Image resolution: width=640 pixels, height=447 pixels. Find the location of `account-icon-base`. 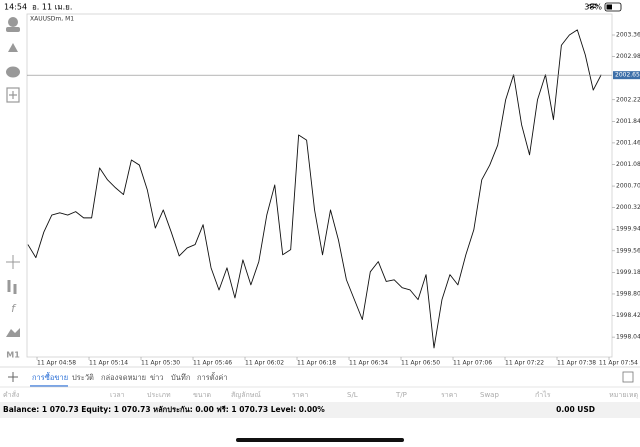

account-icon-base is located at coordinates (13, 29).